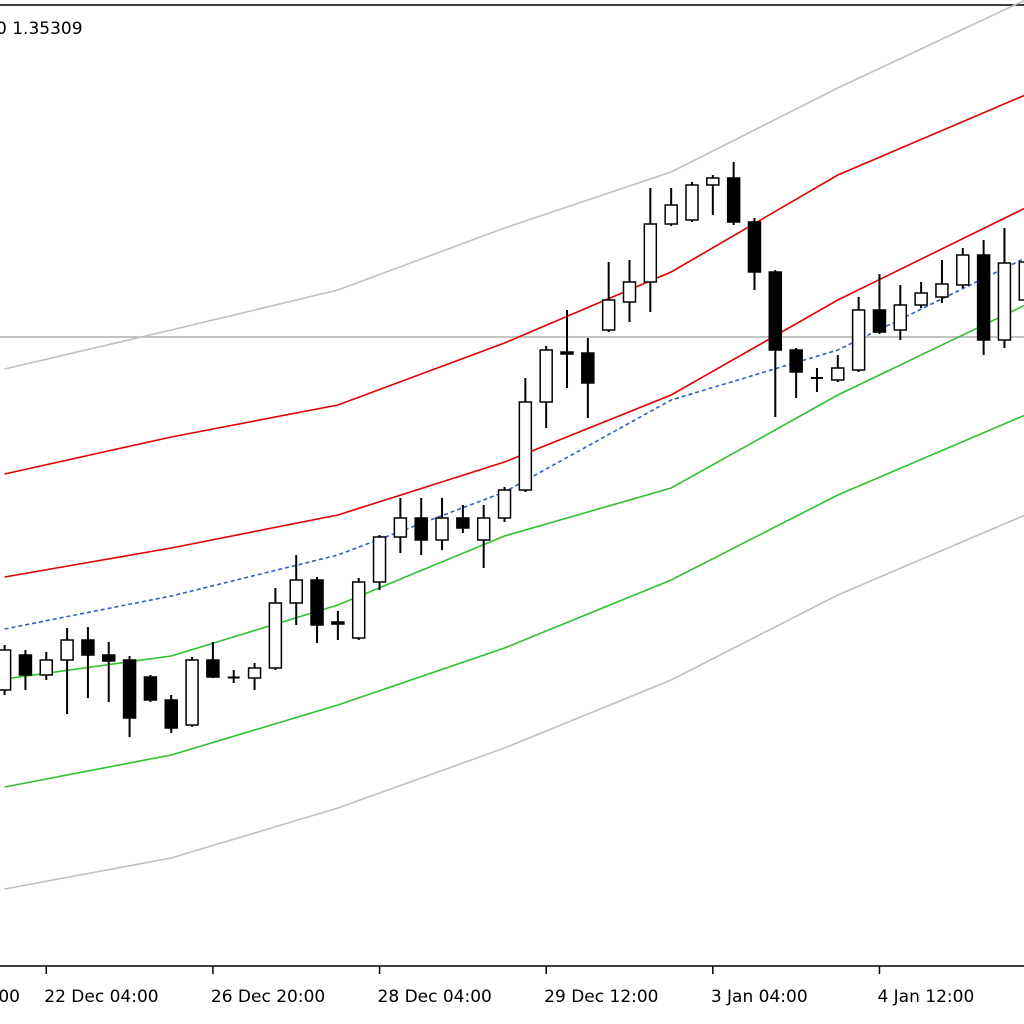 This screenshot has height=1024, width=1024. What do you see at coordinates (41, 29) in the screenshot?
I see `header-prices: 0 1.35309` at bounding box center [41, 29].